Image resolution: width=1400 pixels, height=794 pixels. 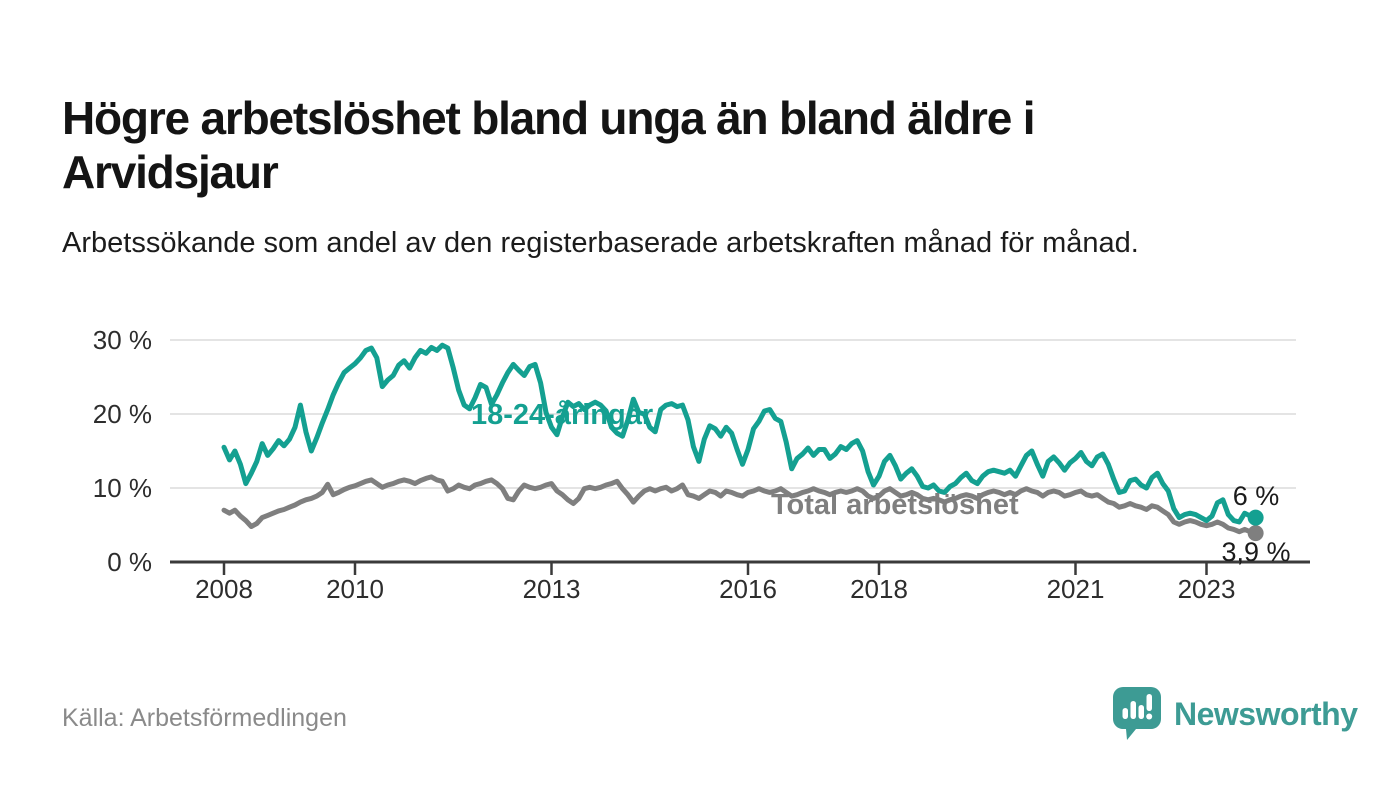 What do you see at coordinates (355, 589) in the screenshot?
I see `x-axis-tick-label: 2010` at bounding box center [355, 589].